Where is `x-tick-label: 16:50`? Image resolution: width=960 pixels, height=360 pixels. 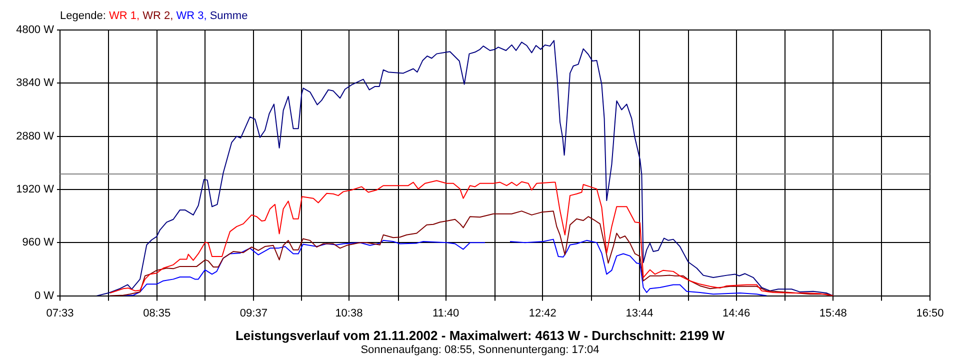 x-tick-label: 16:50 is located at coordinates (930, 313).